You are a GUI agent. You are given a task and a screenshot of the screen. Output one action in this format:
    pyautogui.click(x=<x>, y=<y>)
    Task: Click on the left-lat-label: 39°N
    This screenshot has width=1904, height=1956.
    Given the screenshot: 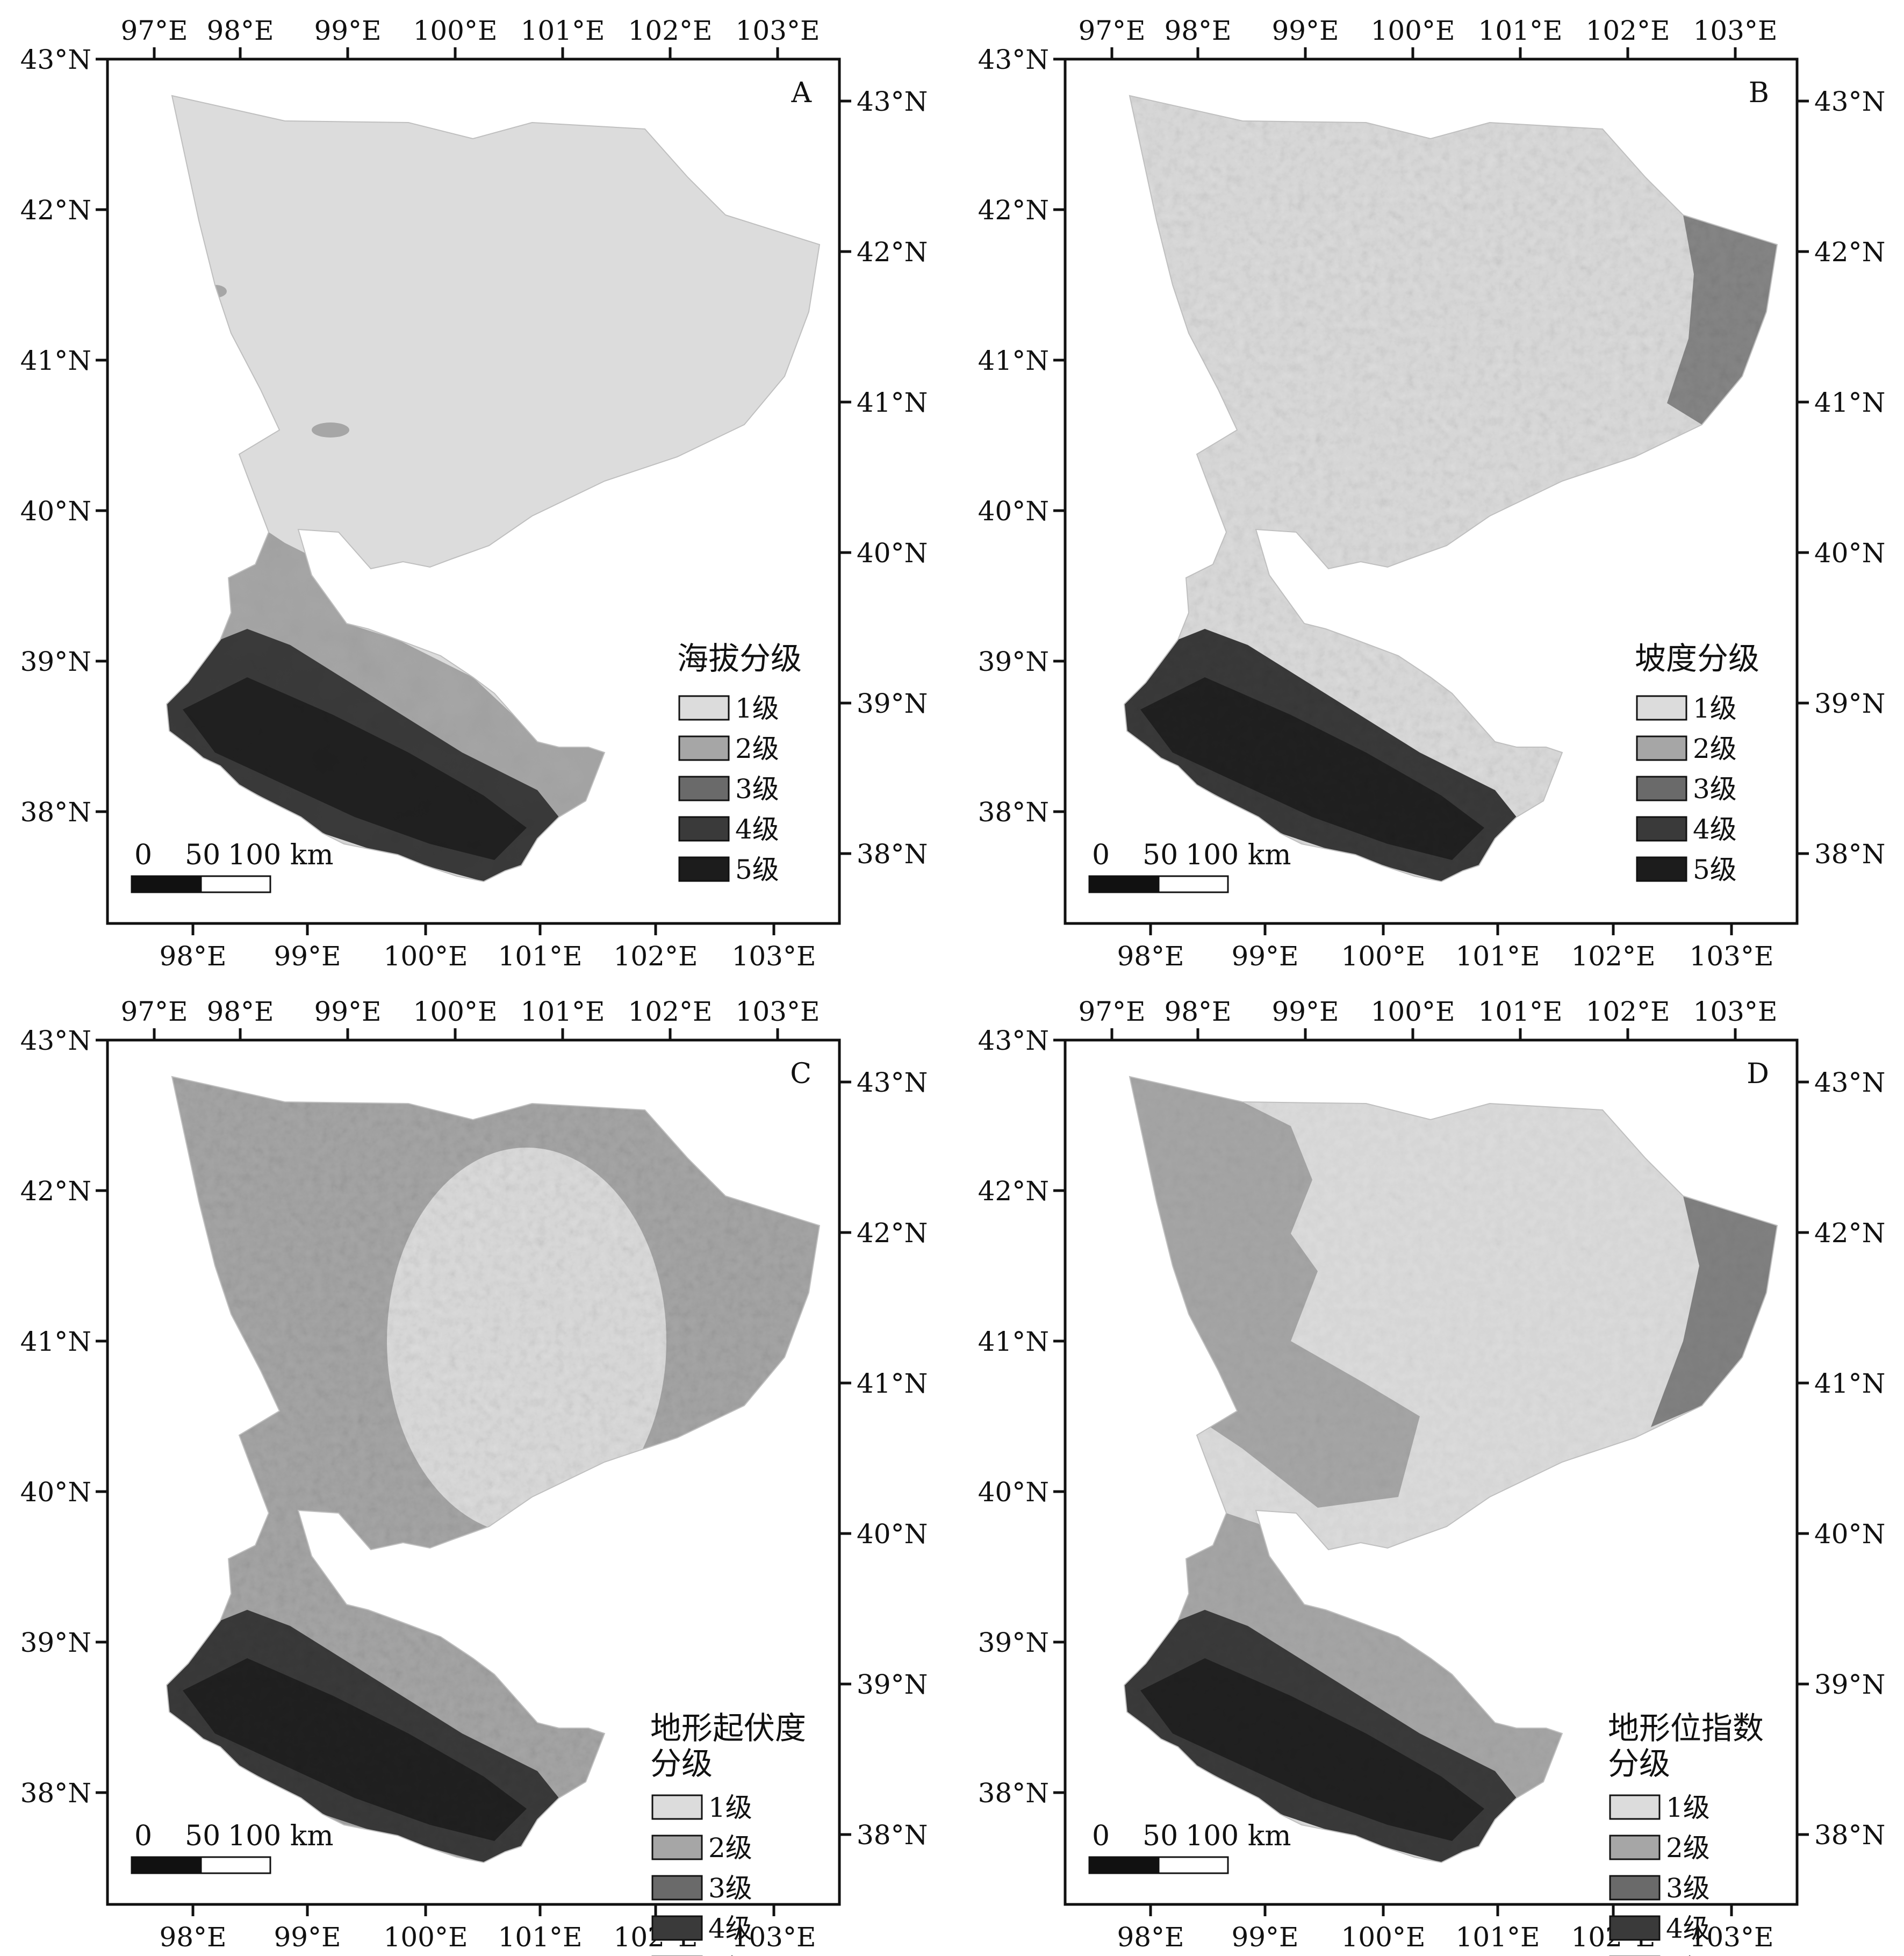 What is the action you would take?
    pyautogui.click(x=1013, y=662)
    